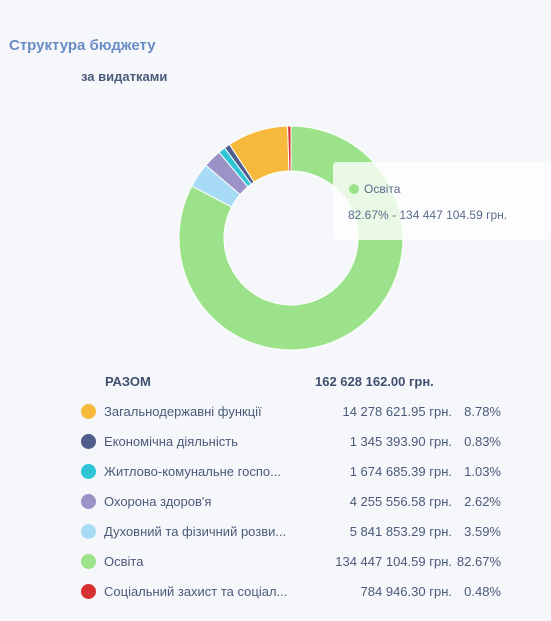 This screenshot has height=621, width=551. Describe the element at coordinates (183, 411) in the screenshot. I see `legend-item-name: Загальнодержавні функції` at that location.